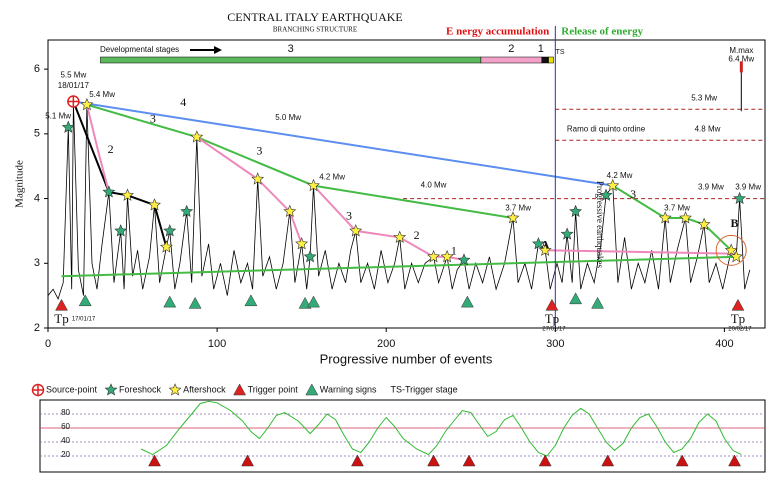 Image resolution: width=771 pixels, height=484 pixels. I want to click on y-tick-label: 6, so click(37, 69).